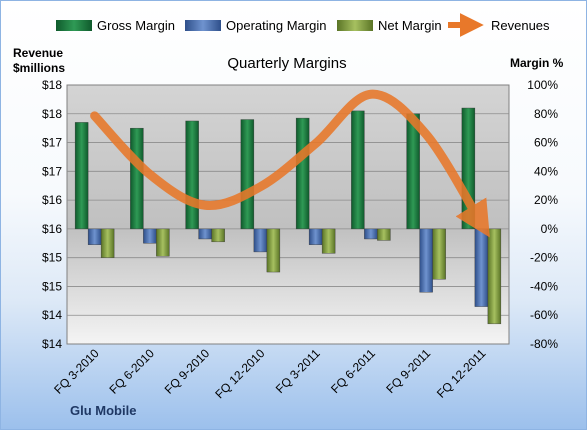 This screenshot has height=430, width=587. Describe the element at coordinates (239, 373) in the screenshot. I see `category-label: FQ 12-2010` at that location.